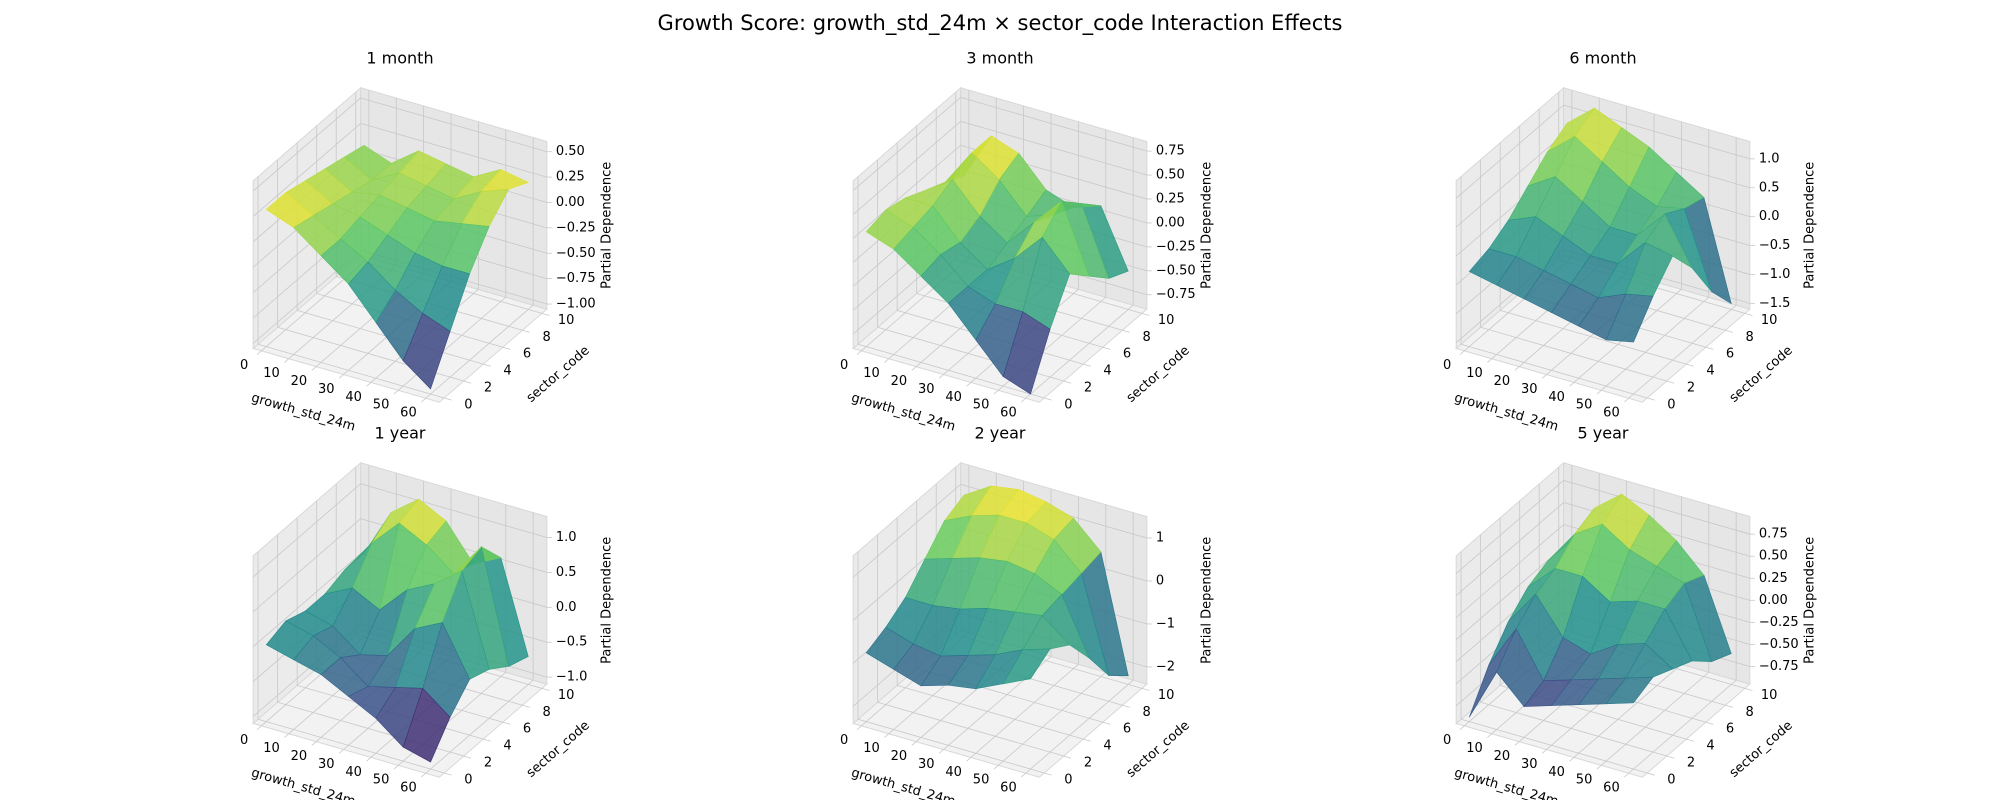 Image resolution: width=2000 pixels, height=800 pixels. What do you see at coordinates (1068, 779) in the screenshot?
I see `y-tick-label: 0` at bounding box center [1068, 779].